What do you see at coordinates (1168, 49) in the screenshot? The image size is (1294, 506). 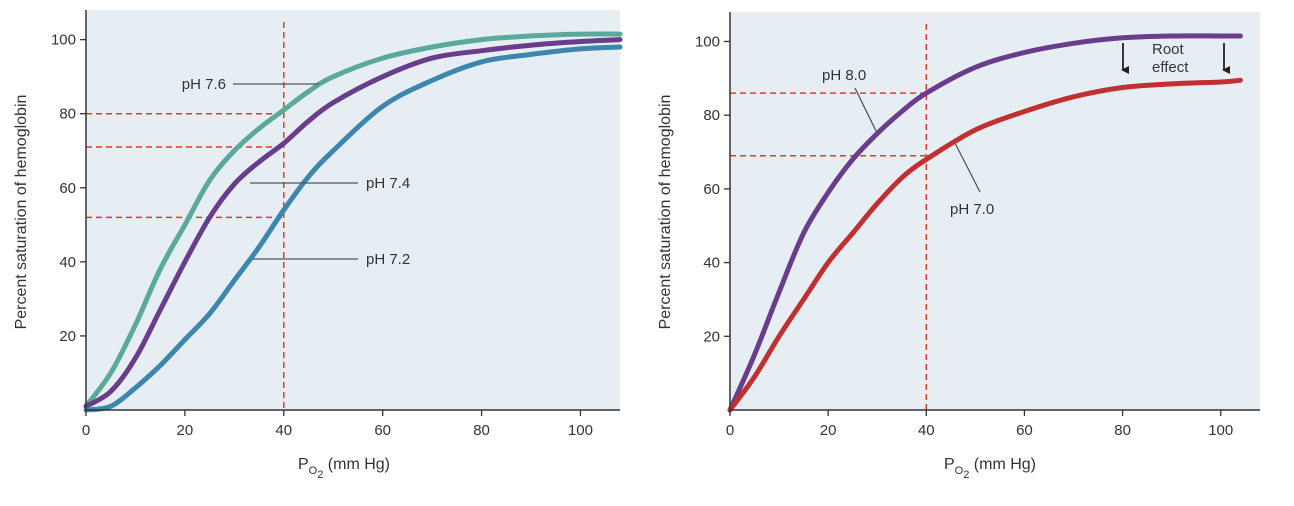 I see `root-effect-label-line1: Root` at bounding box center [1168, 49].